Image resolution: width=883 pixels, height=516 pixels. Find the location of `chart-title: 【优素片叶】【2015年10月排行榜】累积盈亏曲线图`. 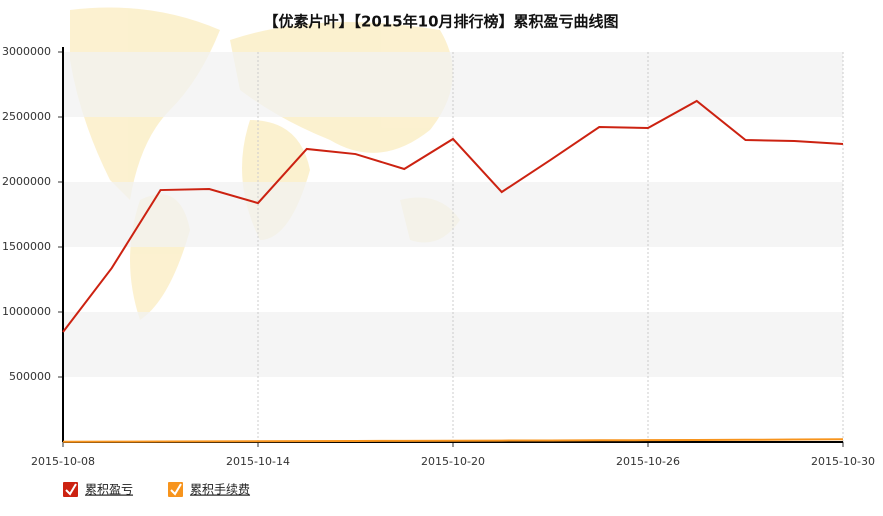

chart-title: 【优素片叶】【2015年10月排行榜】累积盈亏曲线图 is located at coordinates (440, 22).